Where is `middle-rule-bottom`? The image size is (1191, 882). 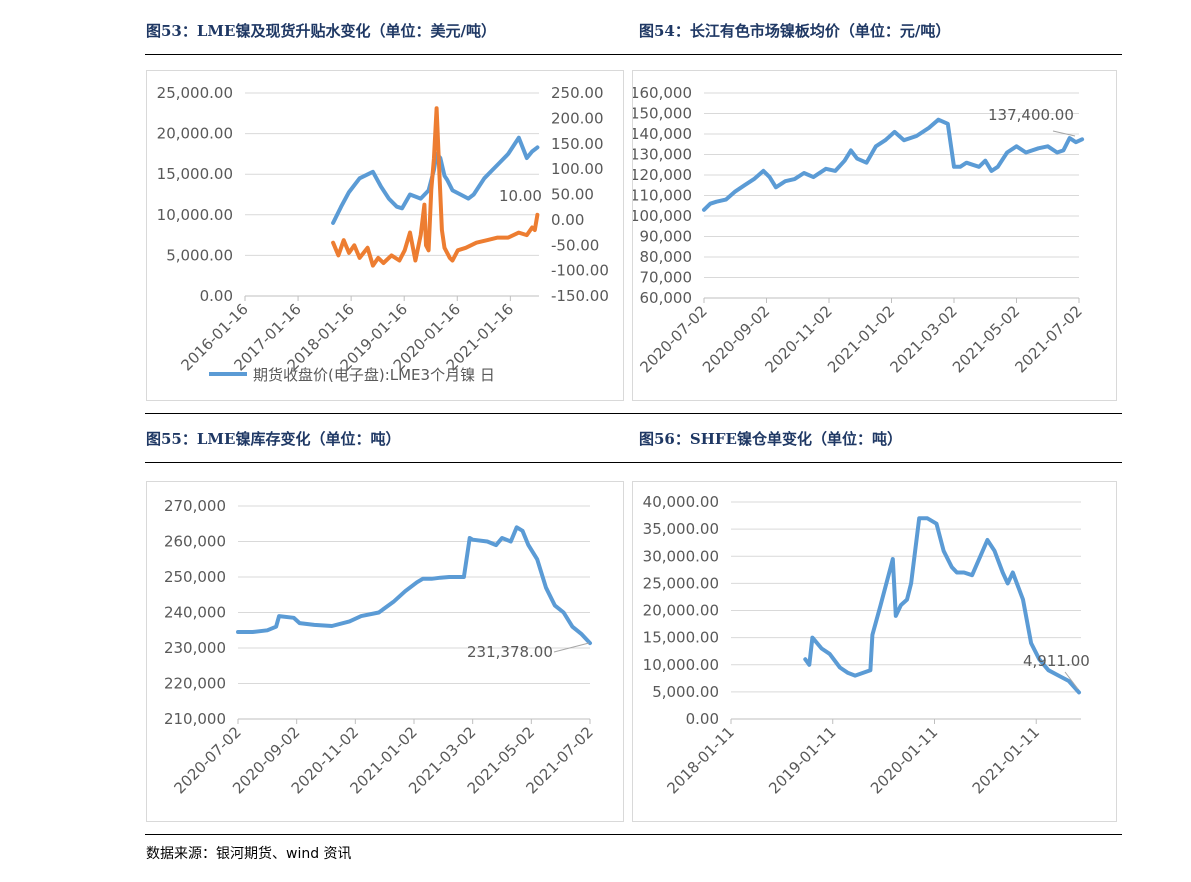 middle-rule-bottom is located at coordinates (633, 462).